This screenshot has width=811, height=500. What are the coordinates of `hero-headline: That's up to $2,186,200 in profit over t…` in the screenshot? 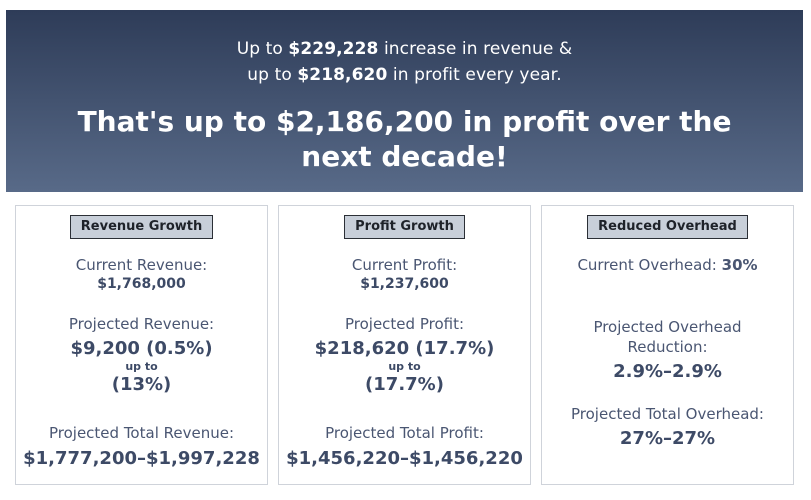 It's located at (404, 139).